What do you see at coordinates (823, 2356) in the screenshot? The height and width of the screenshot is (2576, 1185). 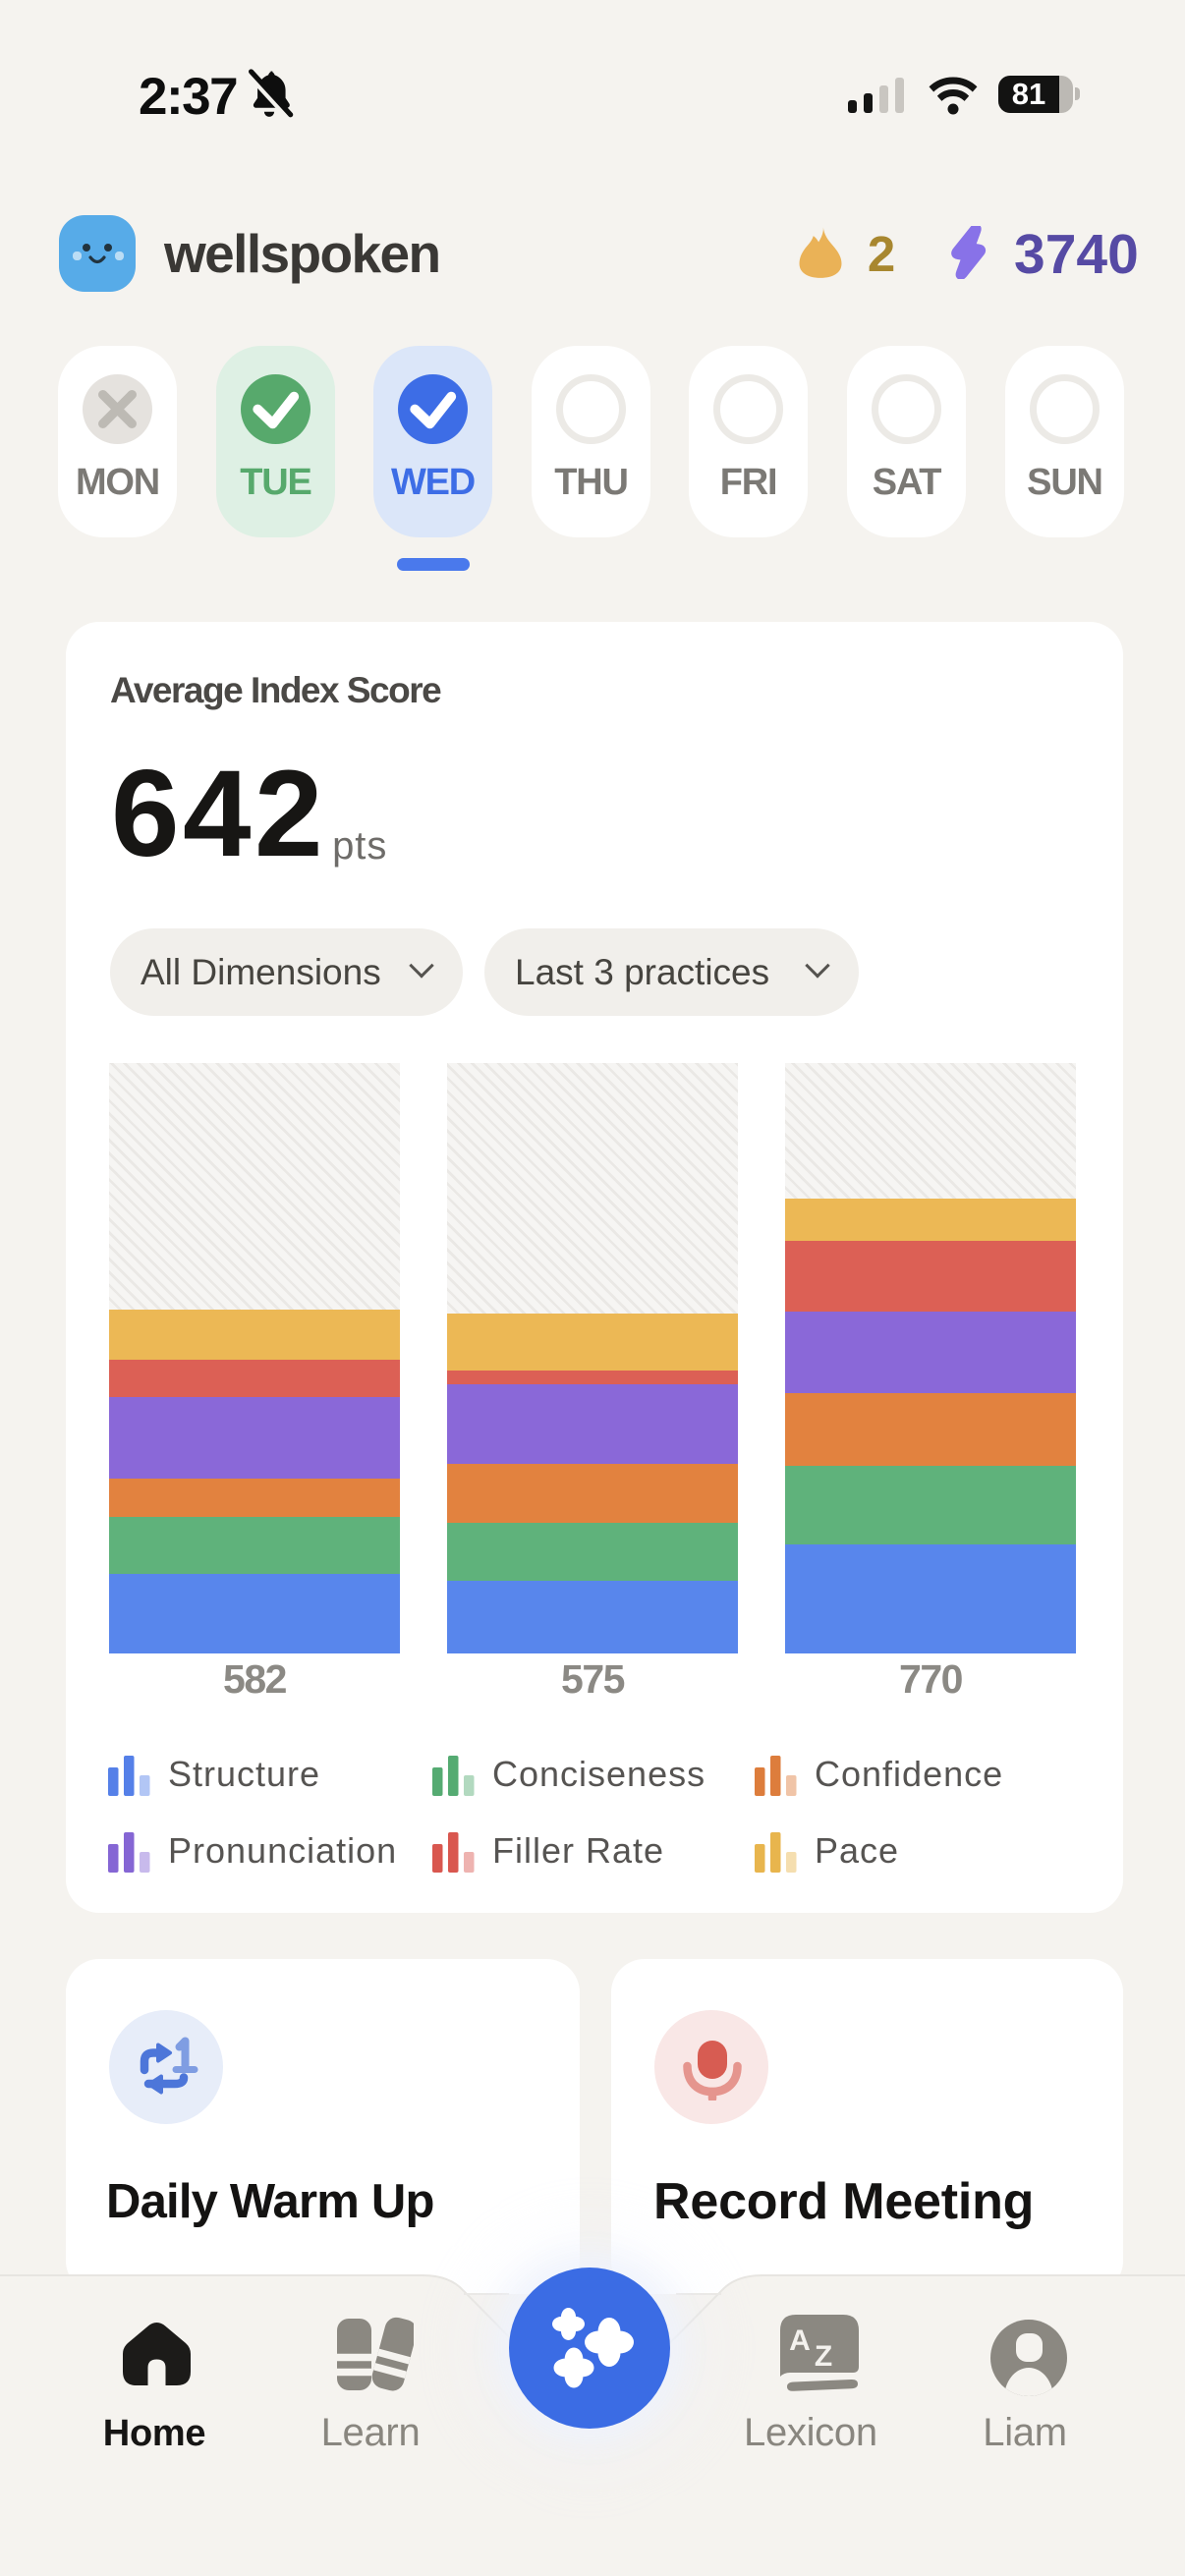 I see `svg-text: Z` at bounding box center [823, 2356].